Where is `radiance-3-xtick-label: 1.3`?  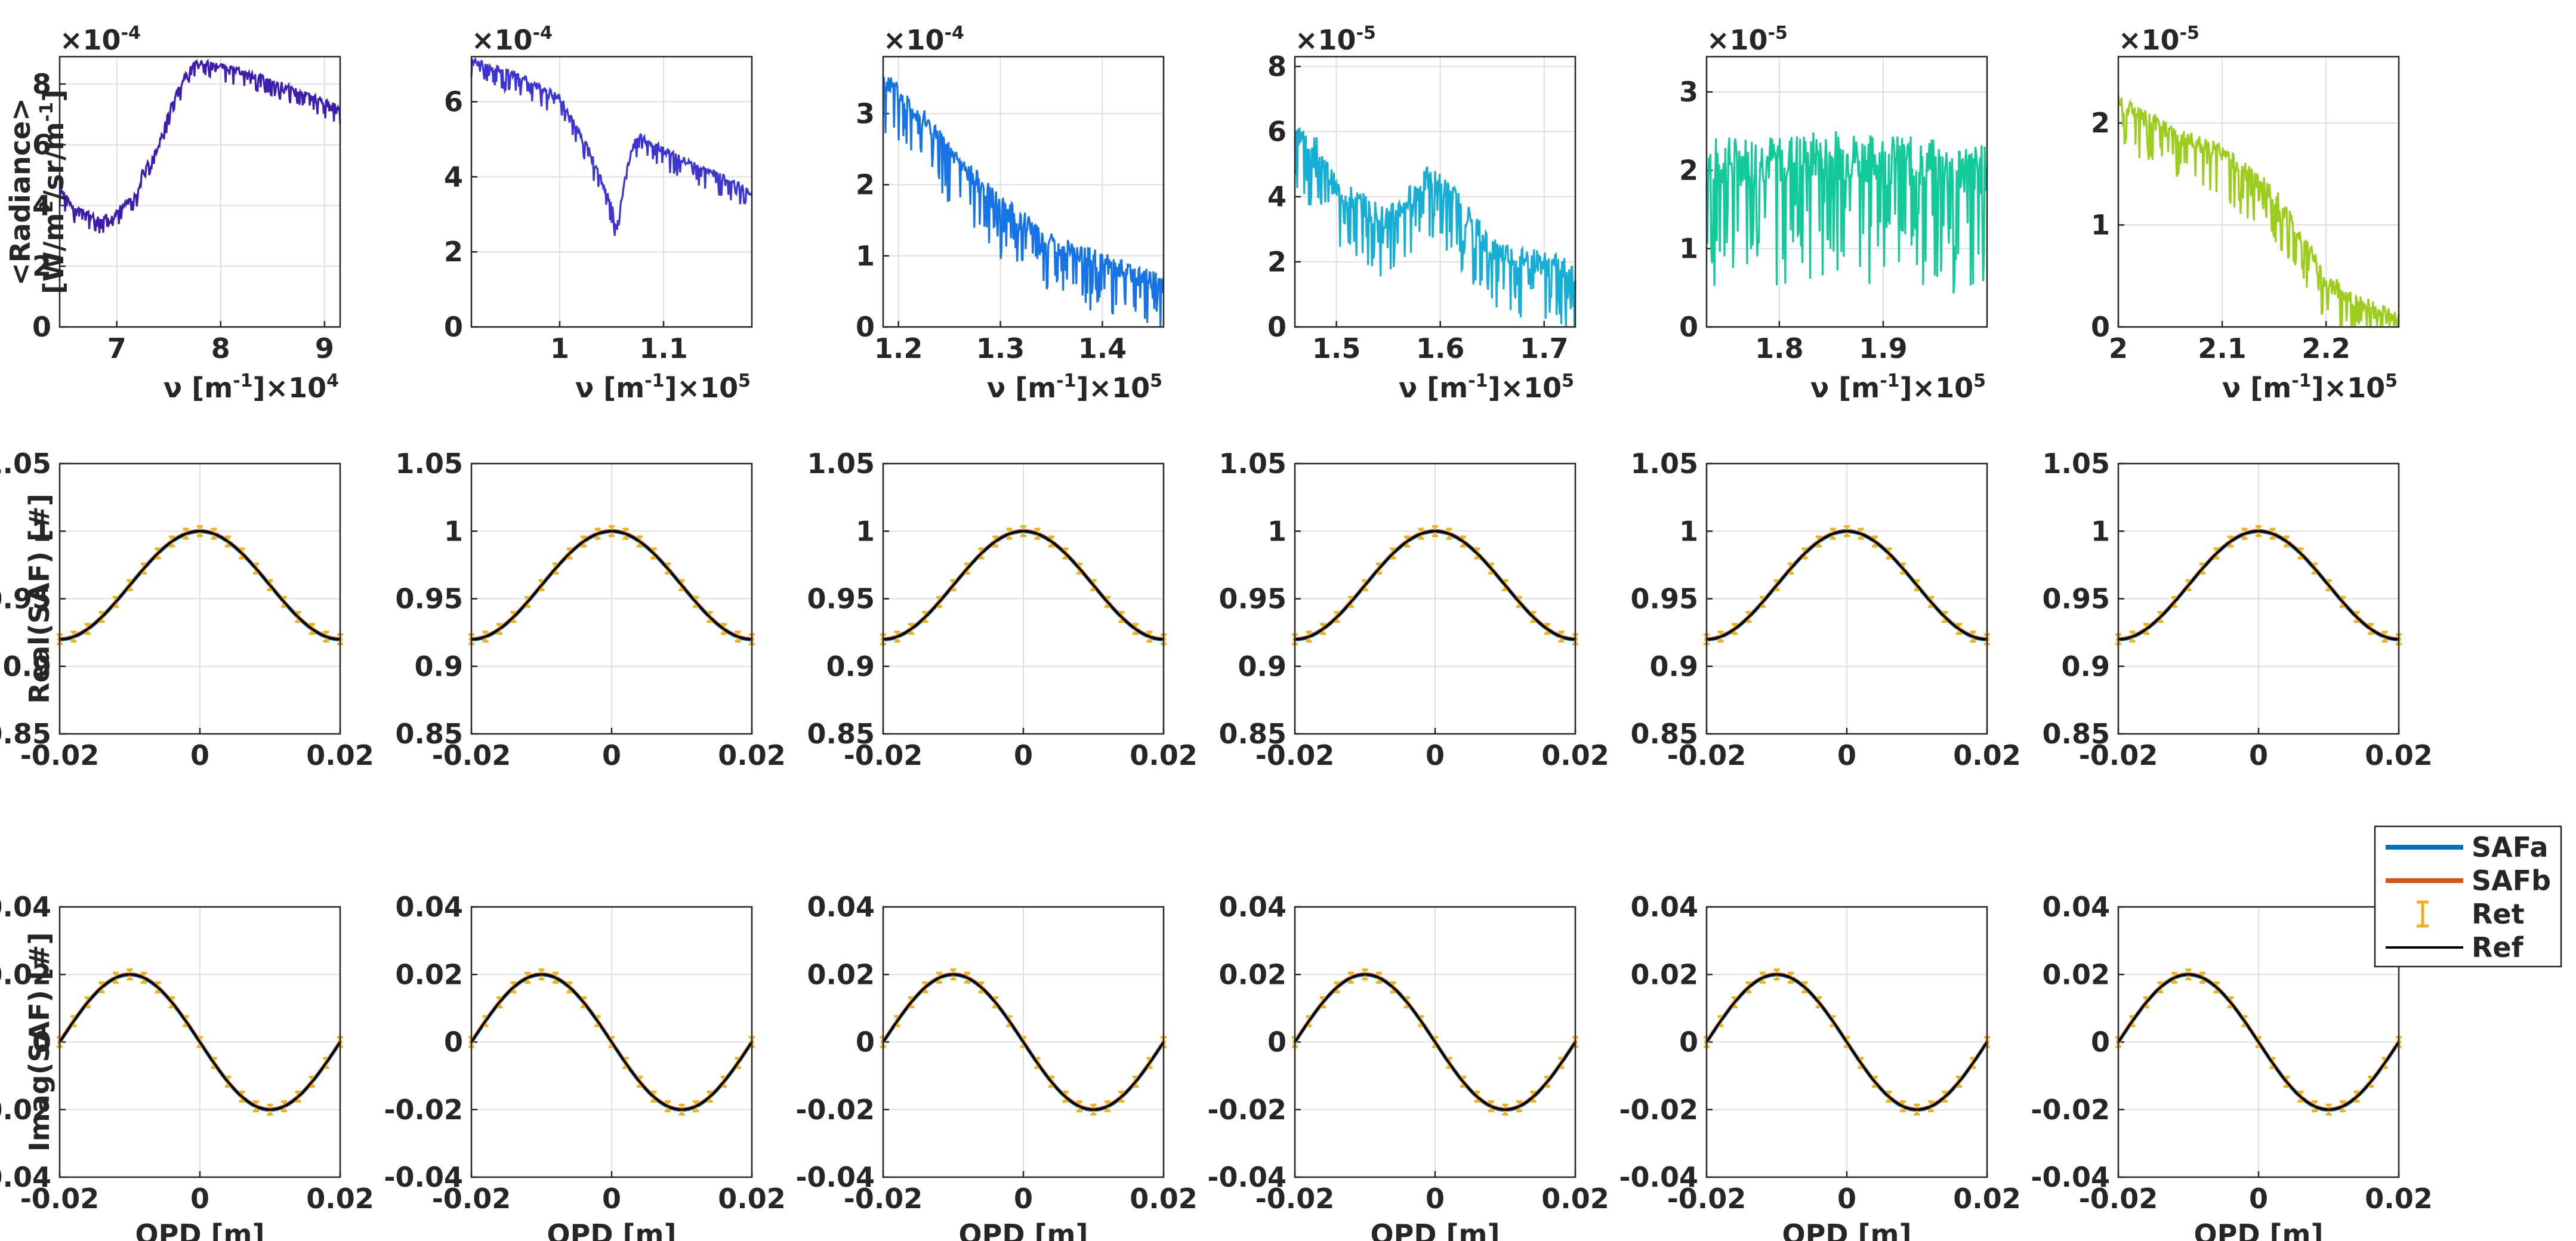
radiance-3-xtick-label: 1.3 is located at coordinates (1000, 348).